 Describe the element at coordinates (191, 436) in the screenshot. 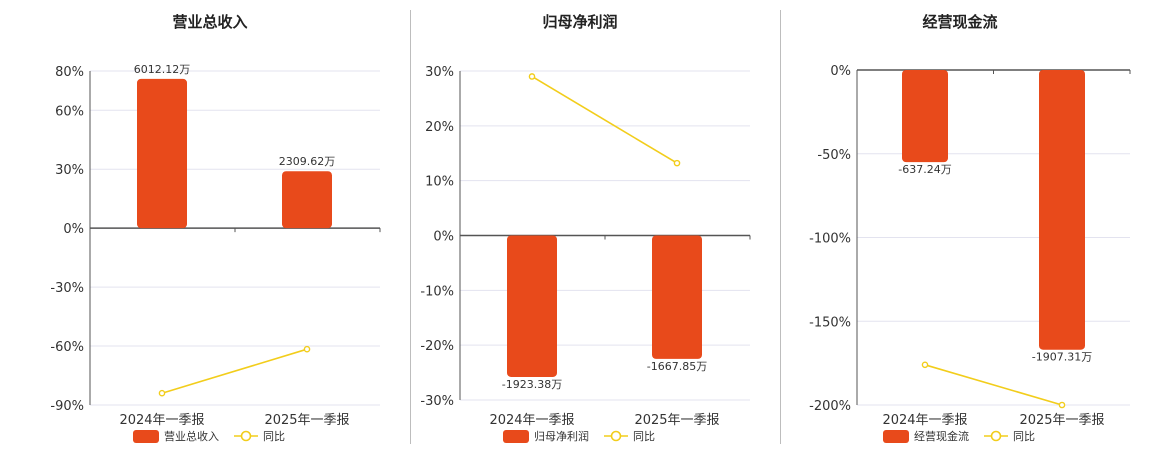

I see `legend-bar-label: 营业总收入` at that location.